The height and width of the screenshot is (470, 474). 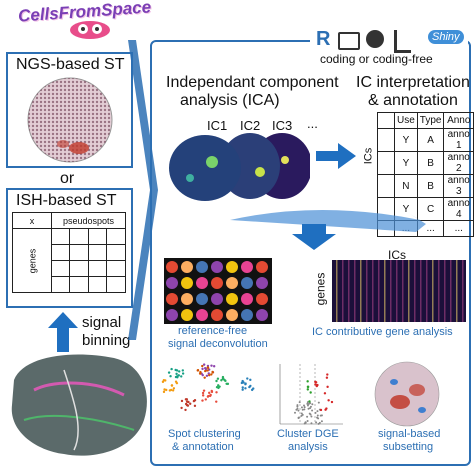 What do you see at coordinates (250, 125) in the screenshot?
I see `ic2-label: IC2` at bounding box center [250, 125].